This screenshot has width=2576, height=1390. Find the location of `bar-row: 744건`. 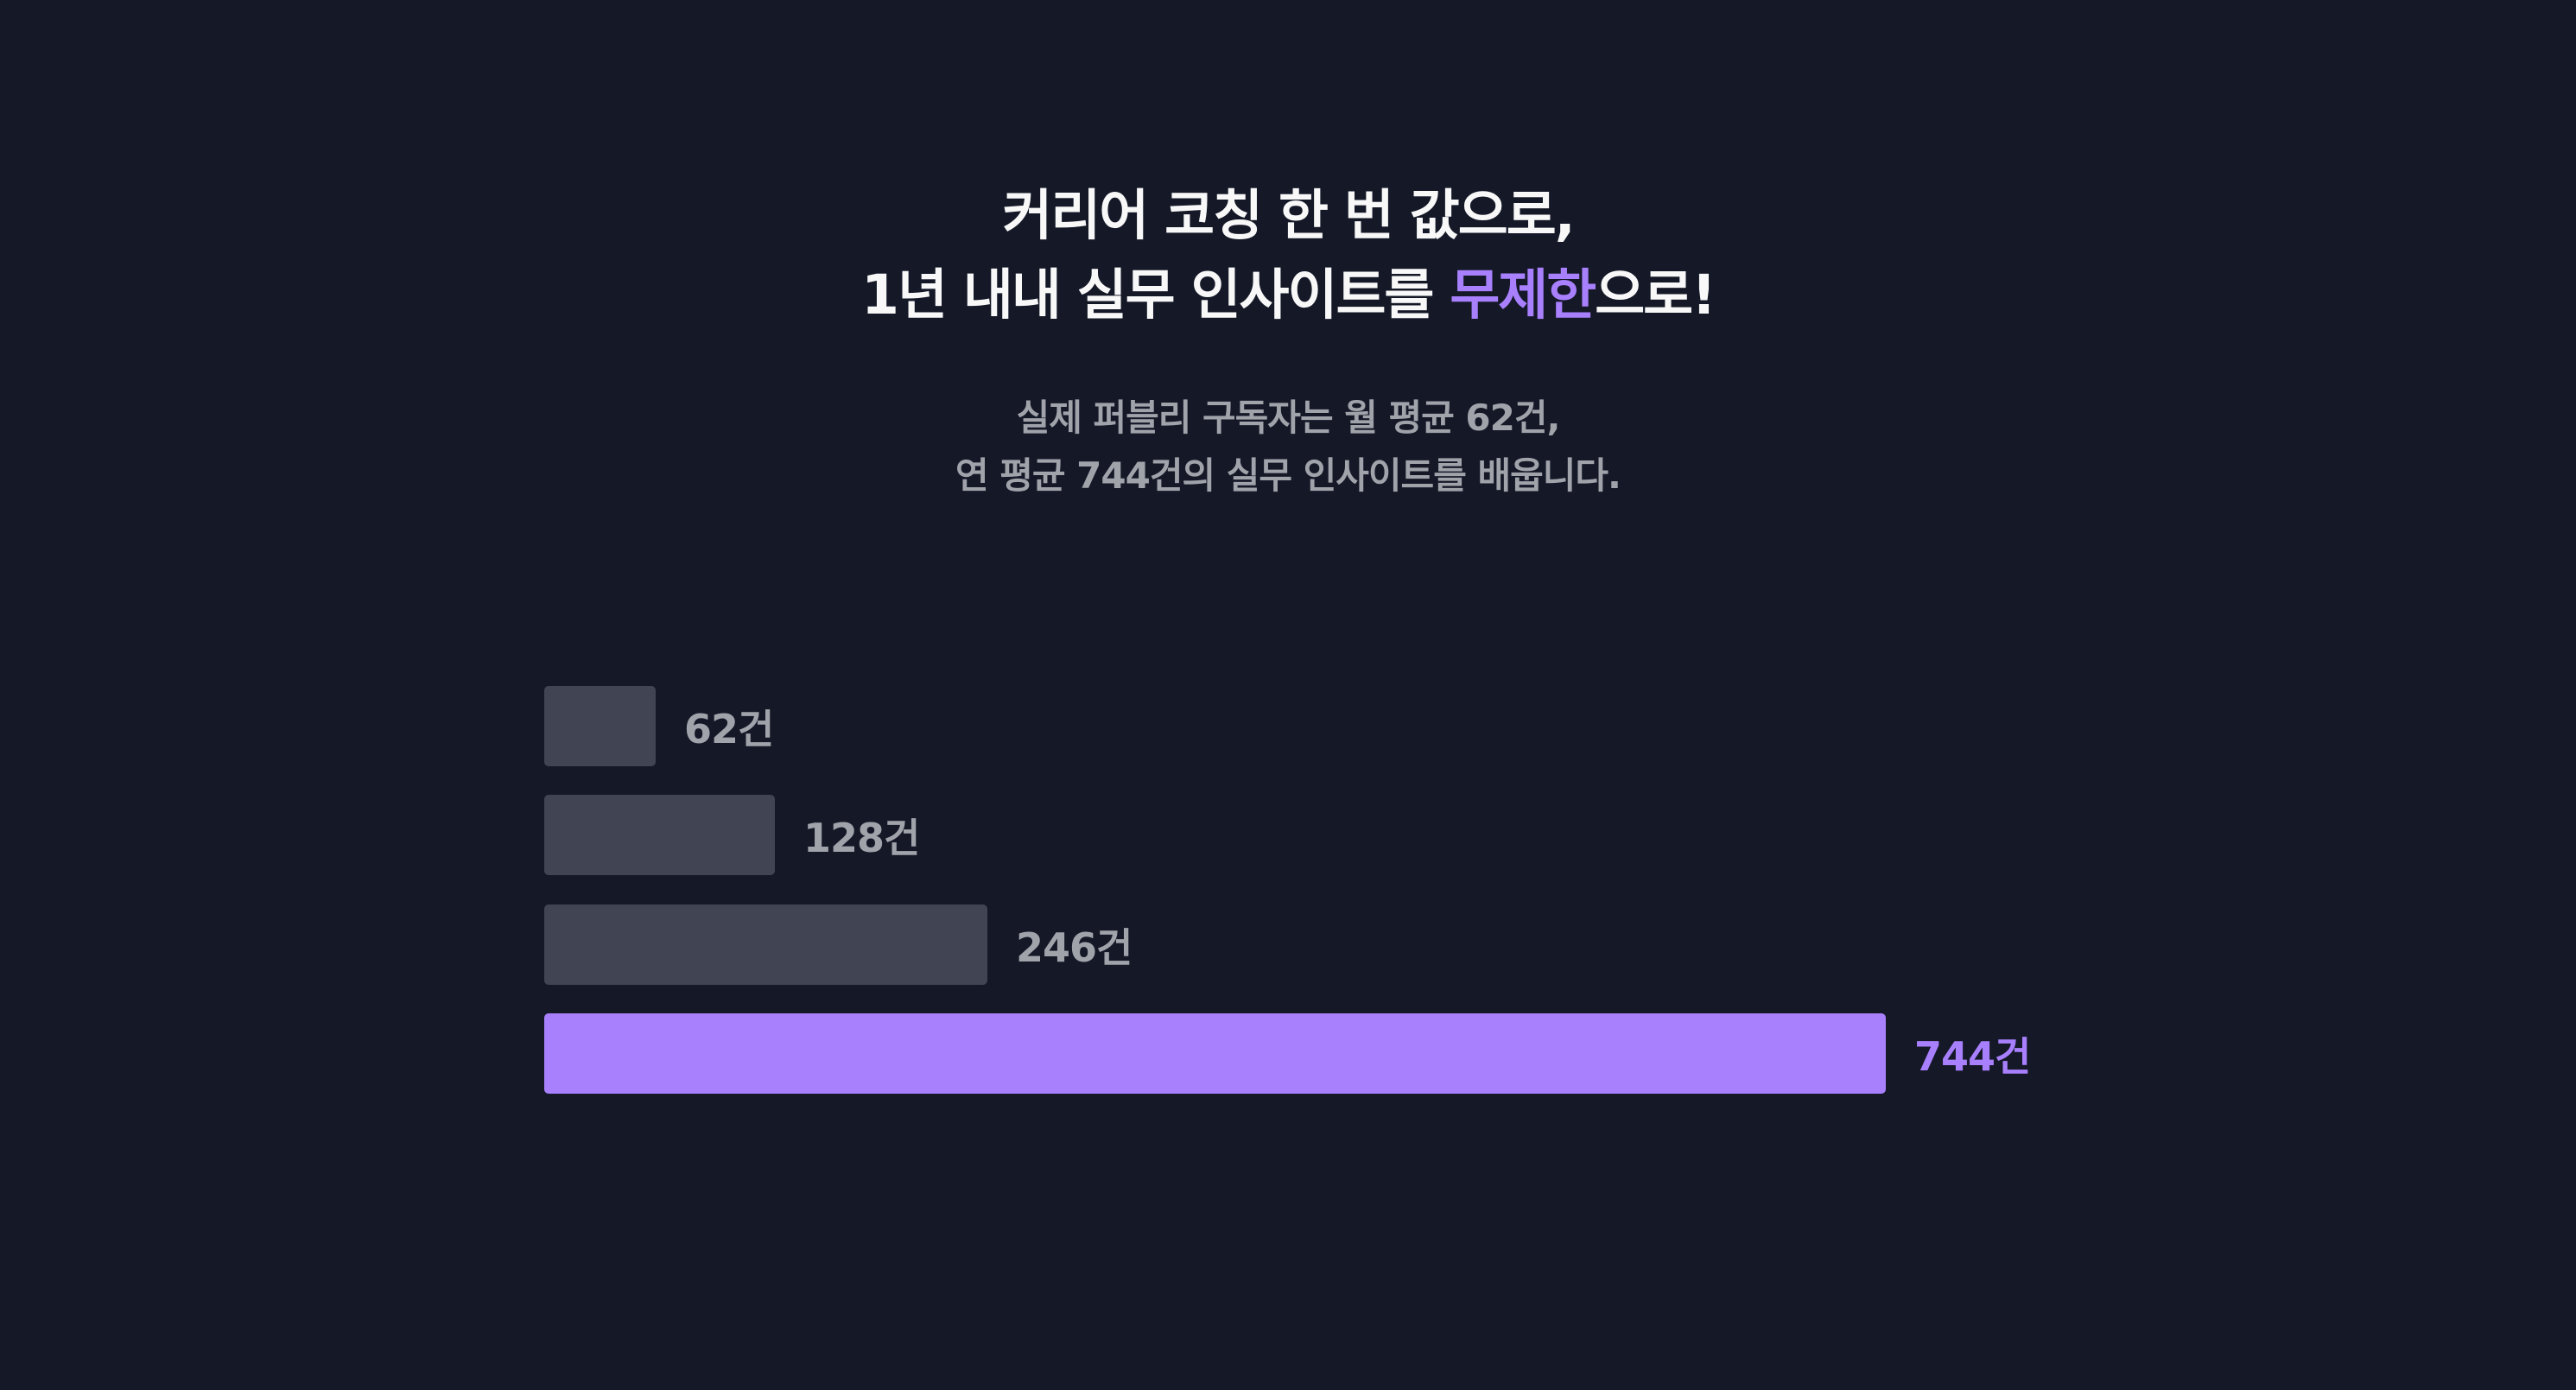

bar-row: 744건 is located at coordinates (1287, 1053).